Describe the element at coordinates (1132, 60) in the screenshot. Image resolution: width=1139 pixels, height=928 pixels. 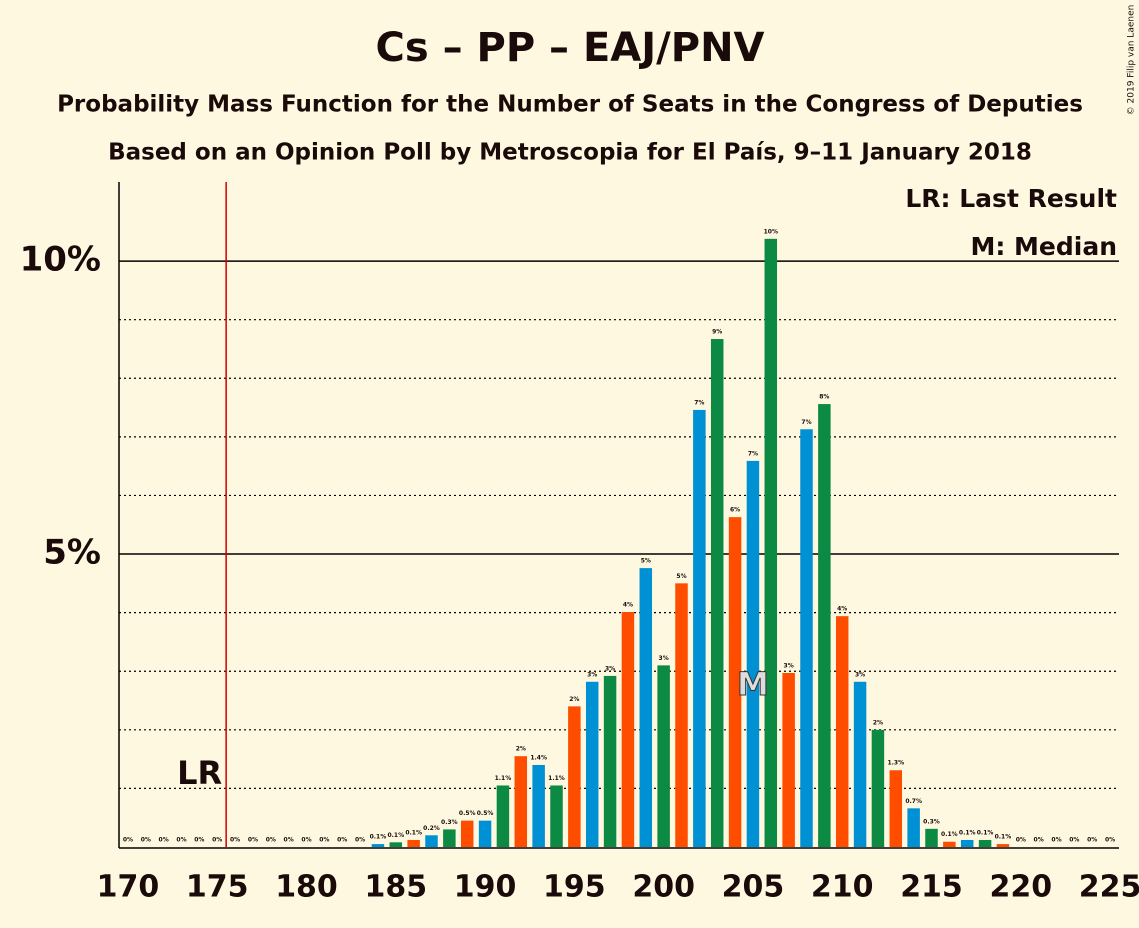
I see `copyright: © 2019 Filip van Laenen` at that location.